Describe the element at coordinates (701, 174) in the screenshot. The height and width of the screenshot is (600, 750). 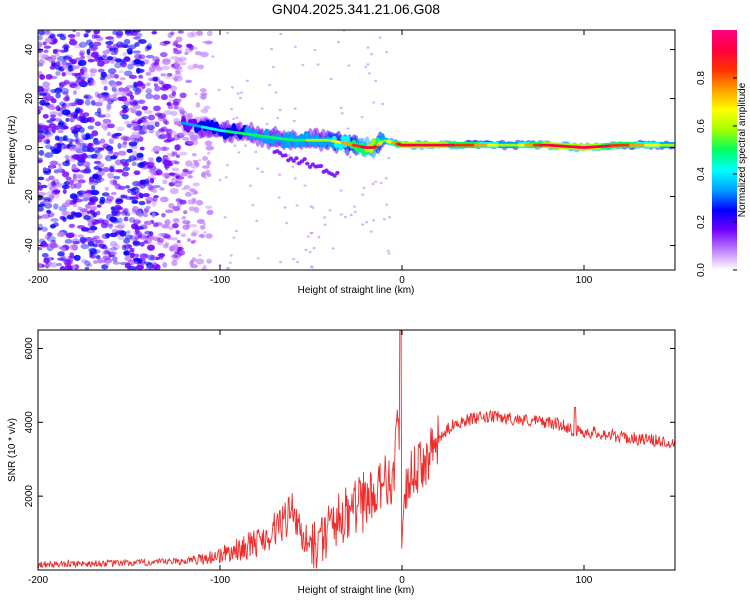
I see `colorbar-tick-label: 0.4` at that location.